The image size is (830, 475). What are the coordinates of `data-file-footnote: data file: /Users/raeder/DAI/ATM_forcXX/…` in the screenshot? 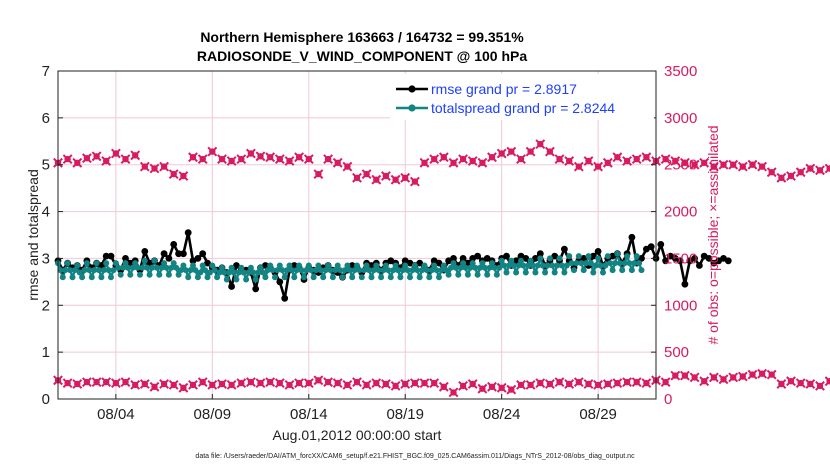 It's located at (415, 456).